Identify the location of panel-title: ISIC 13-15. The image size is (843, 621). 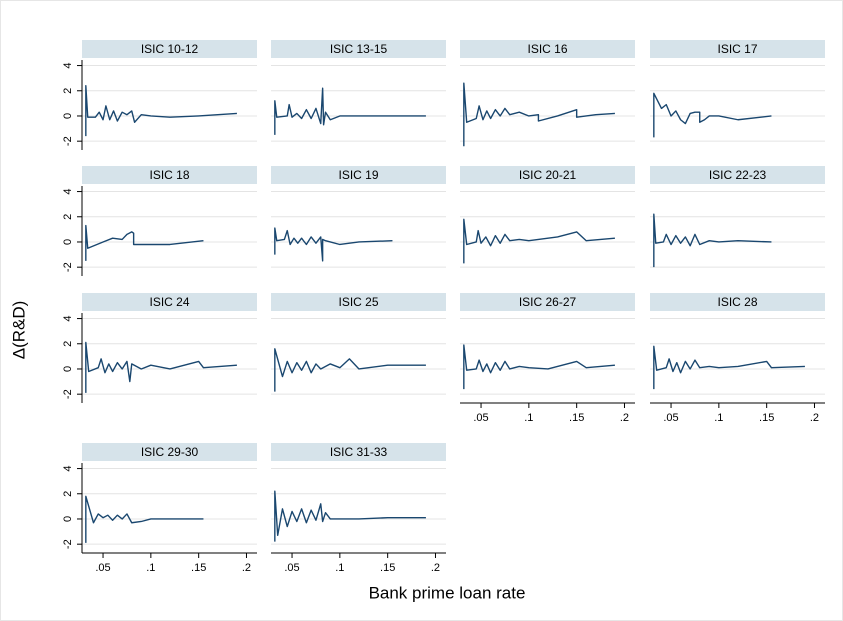
(359, 49).